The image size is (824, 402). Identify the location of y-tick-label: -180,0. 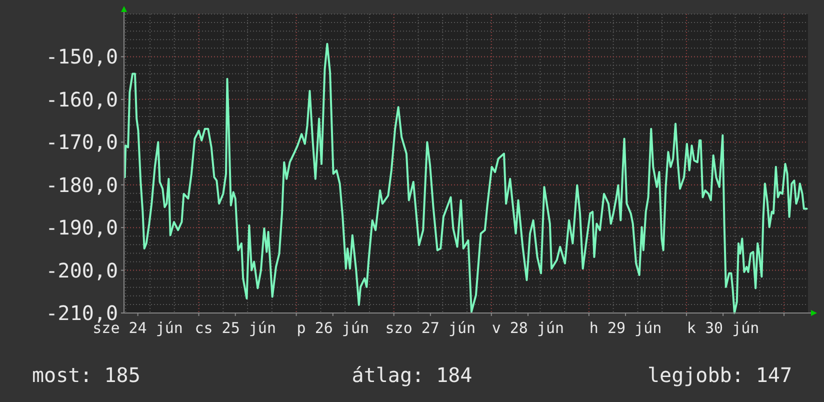
(82, 184).